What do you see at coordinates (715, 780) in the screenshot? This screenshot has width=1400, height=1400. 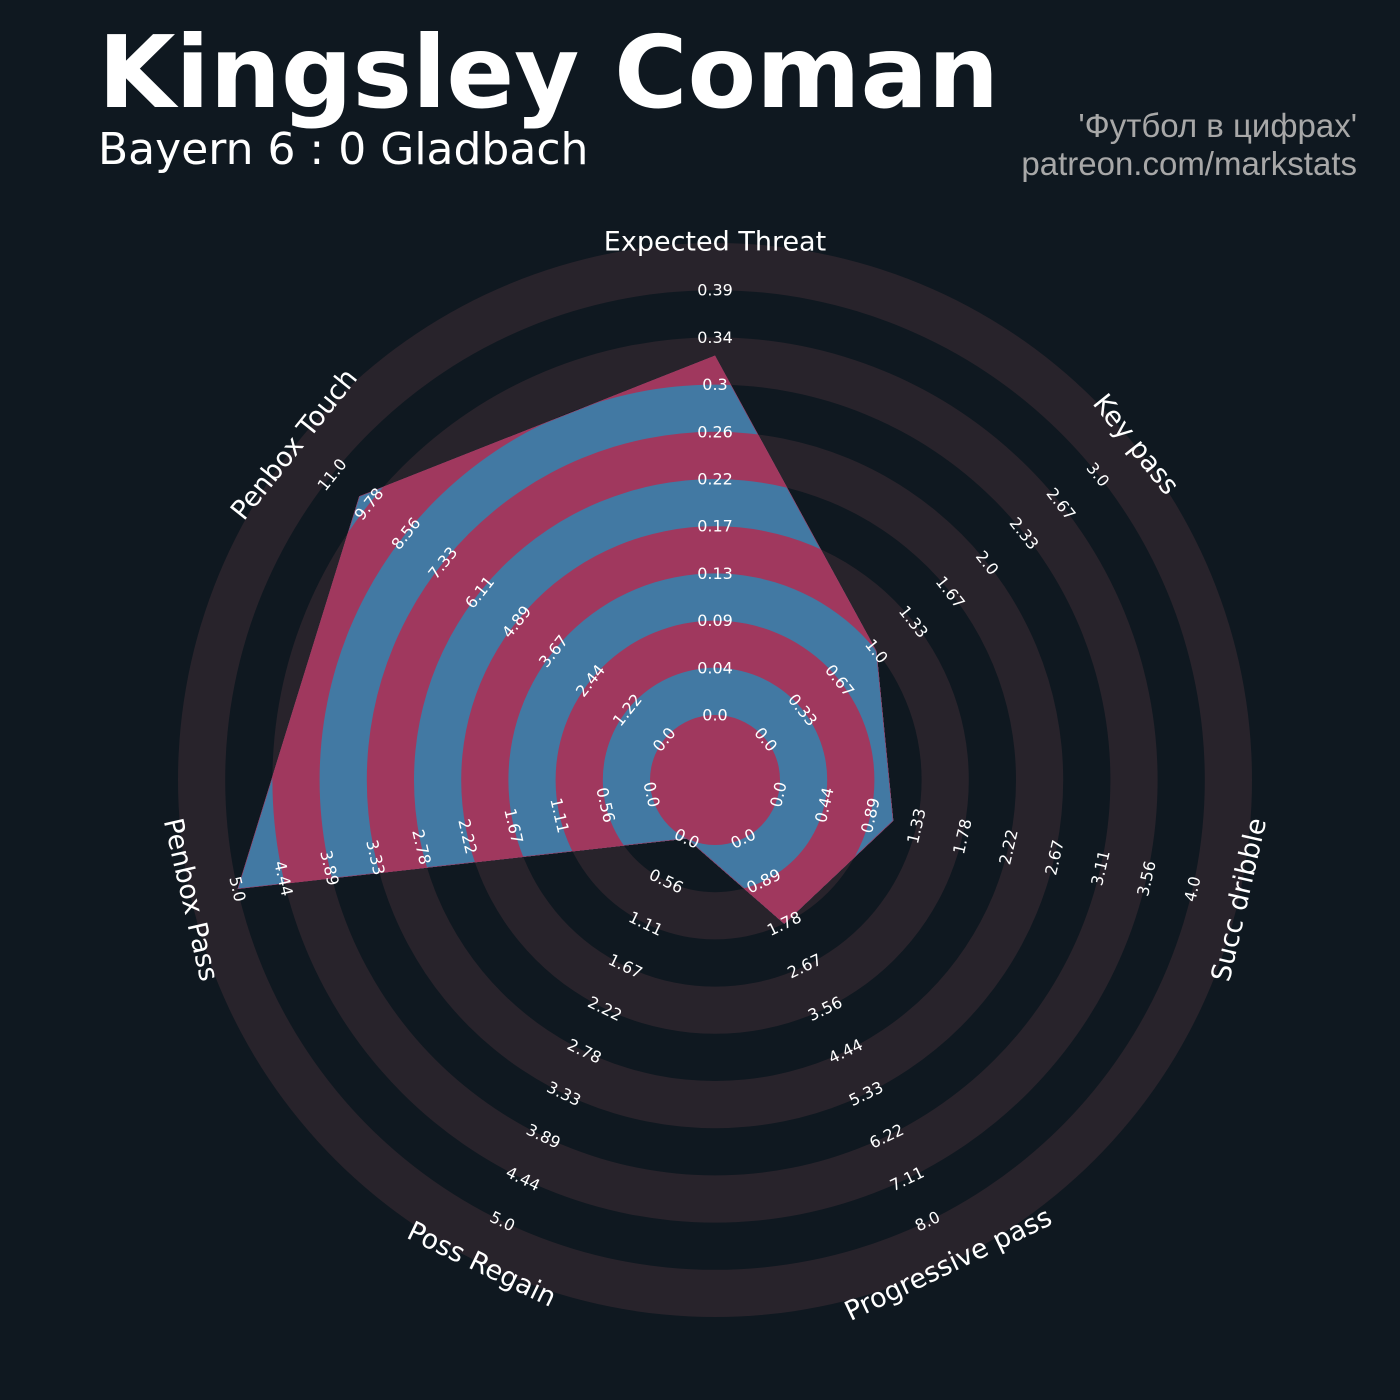 I see `player-ring-center` at bounding box center [715, 780].